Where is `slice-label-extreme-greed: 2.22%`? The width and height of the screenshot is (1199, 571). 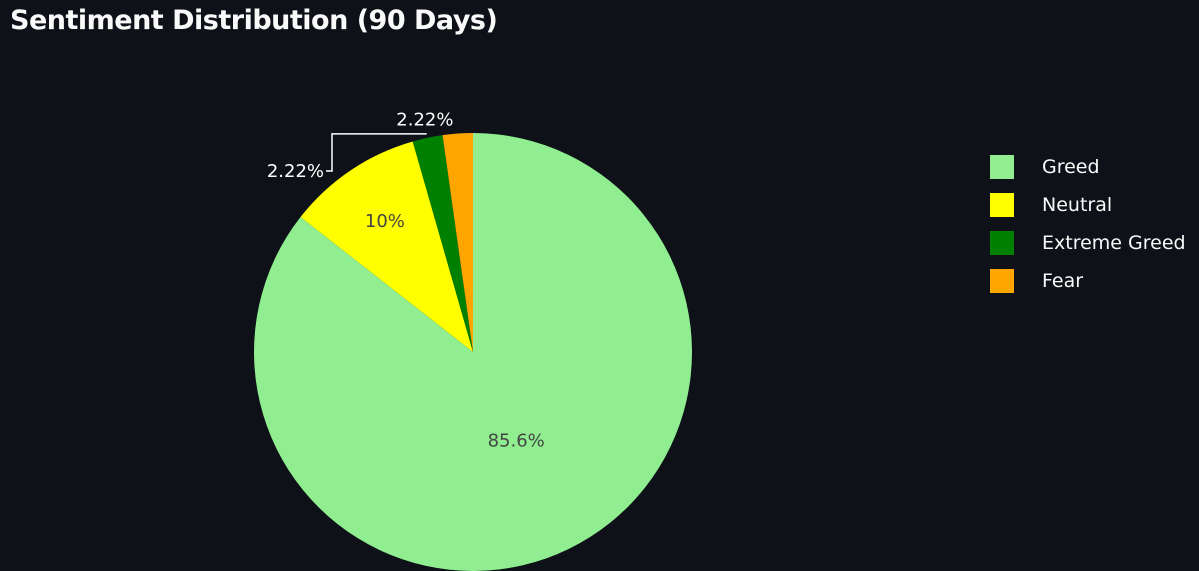 slice-label-extreme-greed: 2.22% is located at coordinates (295, 171).